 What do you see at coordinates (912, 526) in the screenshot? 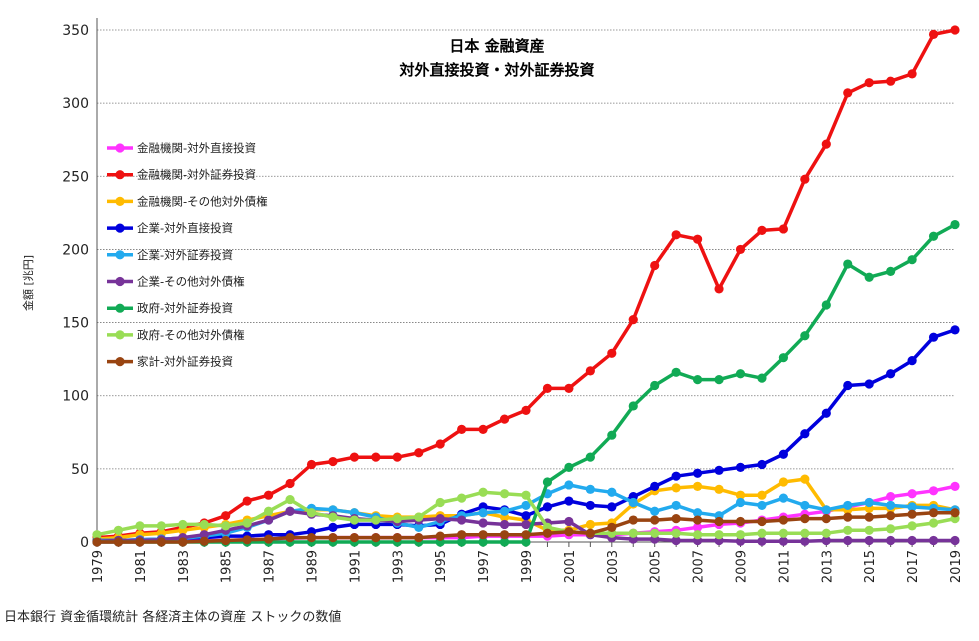
I see `series-7-point-2017` at bounding box center [912, 526].